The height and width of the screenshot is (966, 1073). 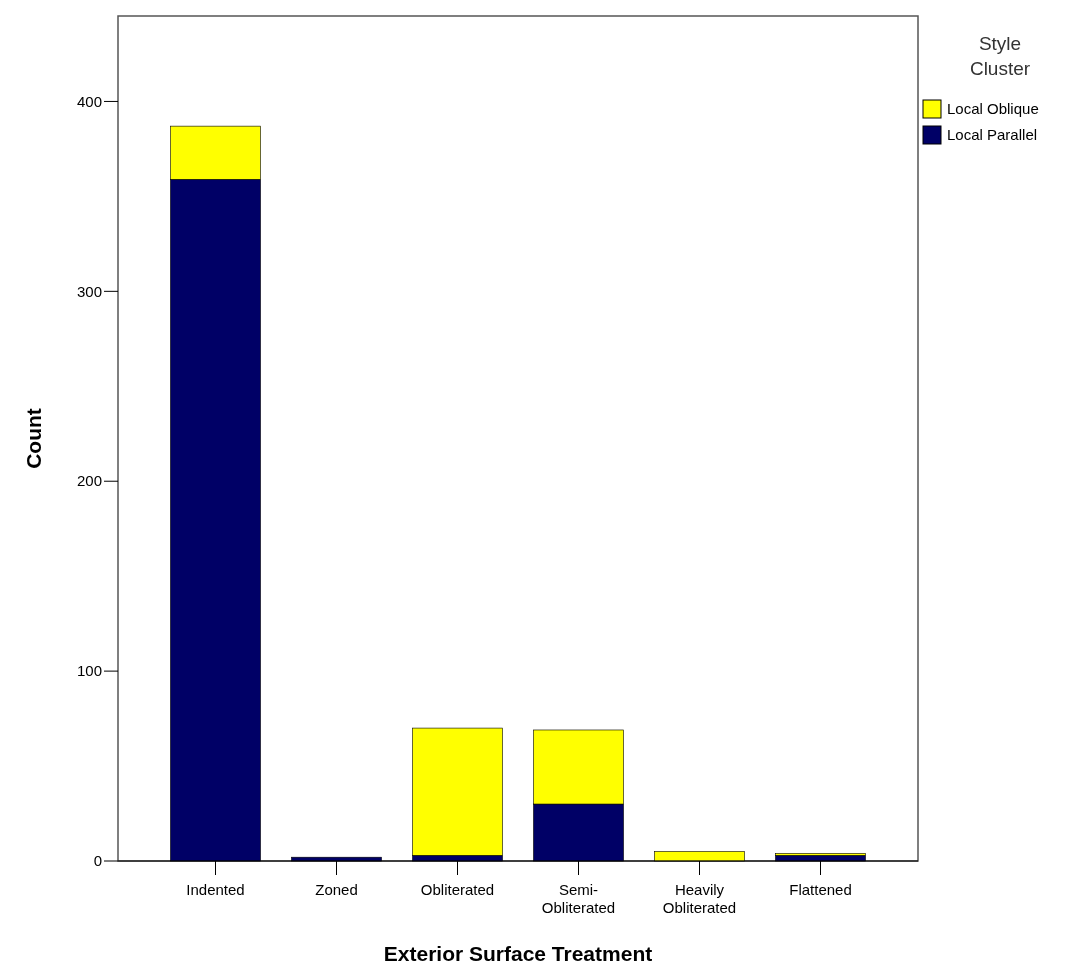 What do you see at coordinates (518, 953) in the screenshot?
I see `x-axis-title: Exterior Surface Treatment` at bounding box center [518, 953].